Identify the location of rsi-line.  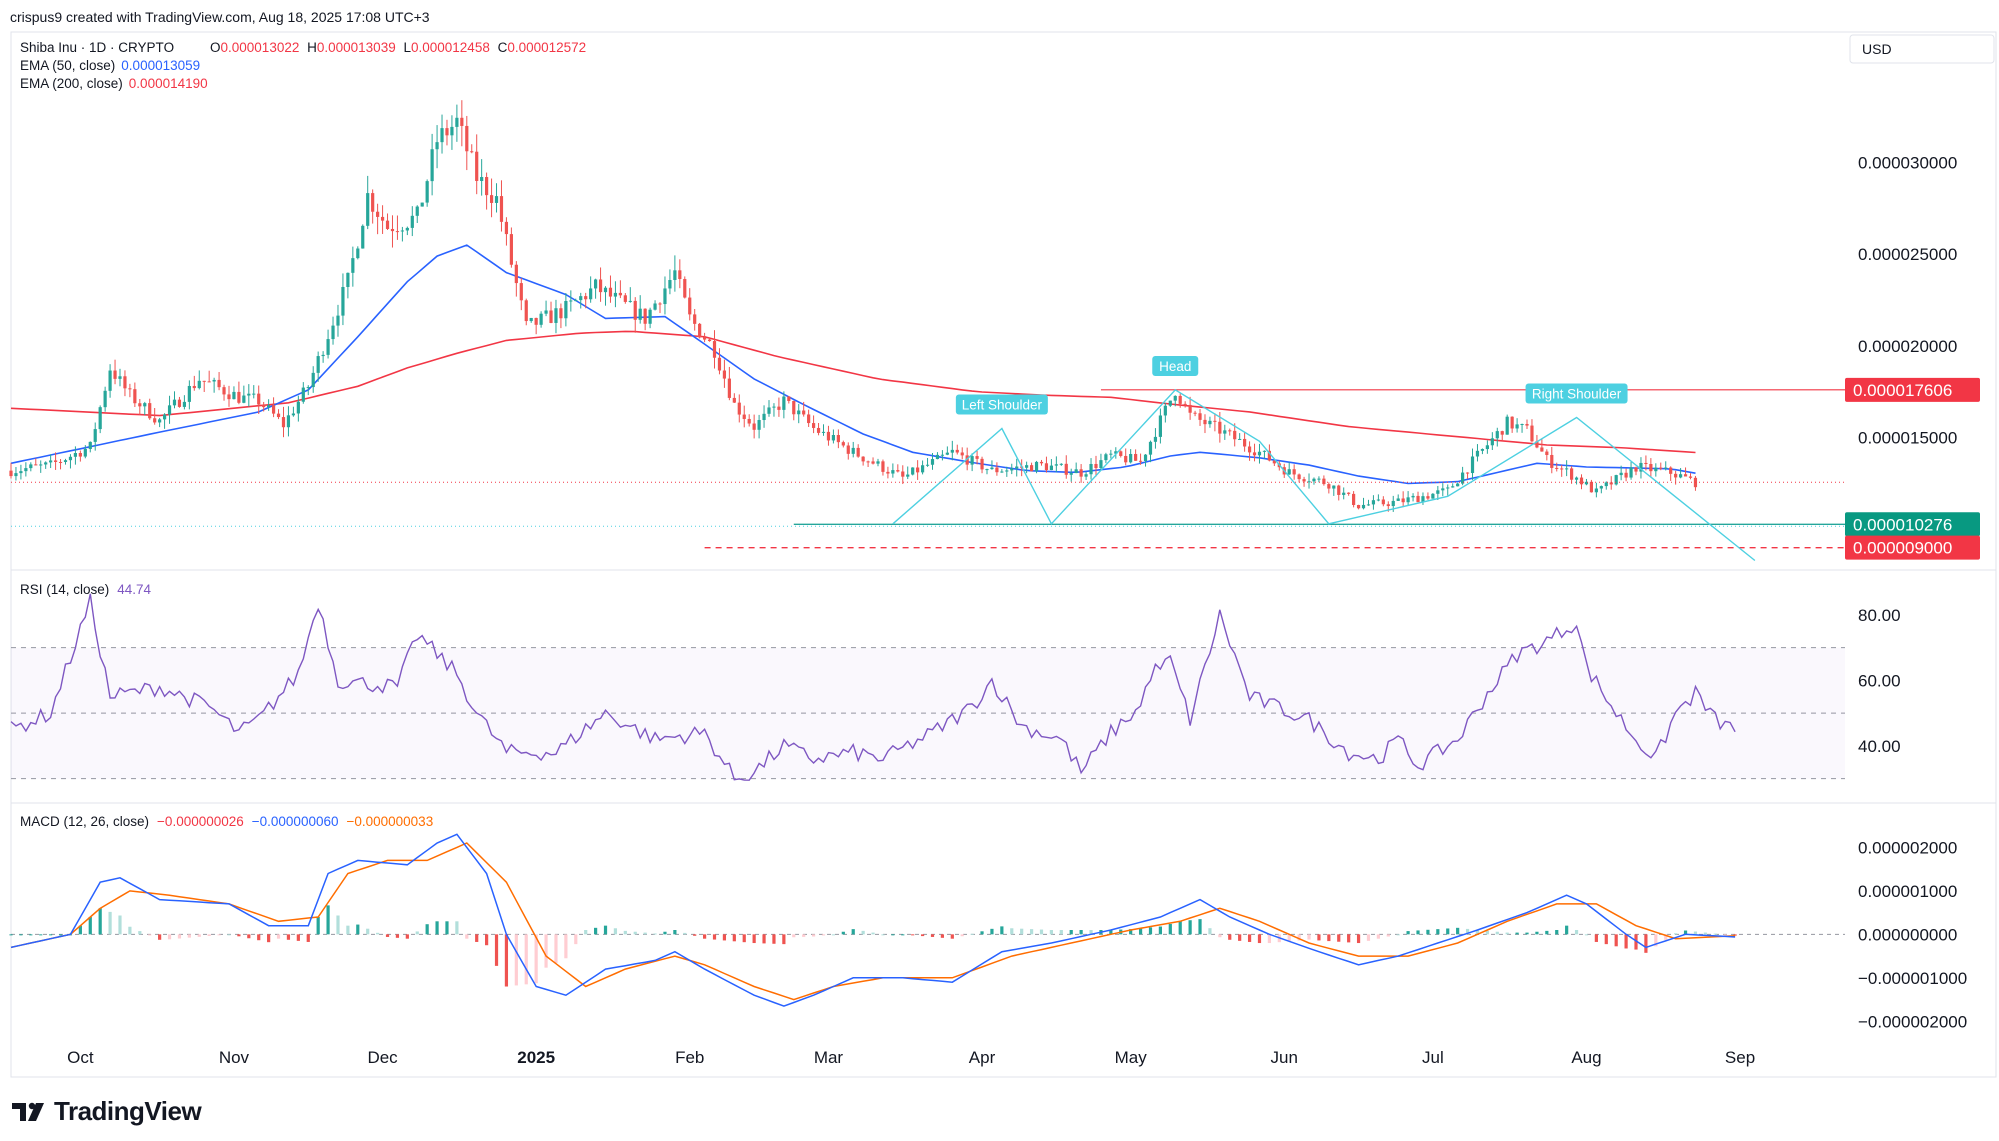
(873, 687).